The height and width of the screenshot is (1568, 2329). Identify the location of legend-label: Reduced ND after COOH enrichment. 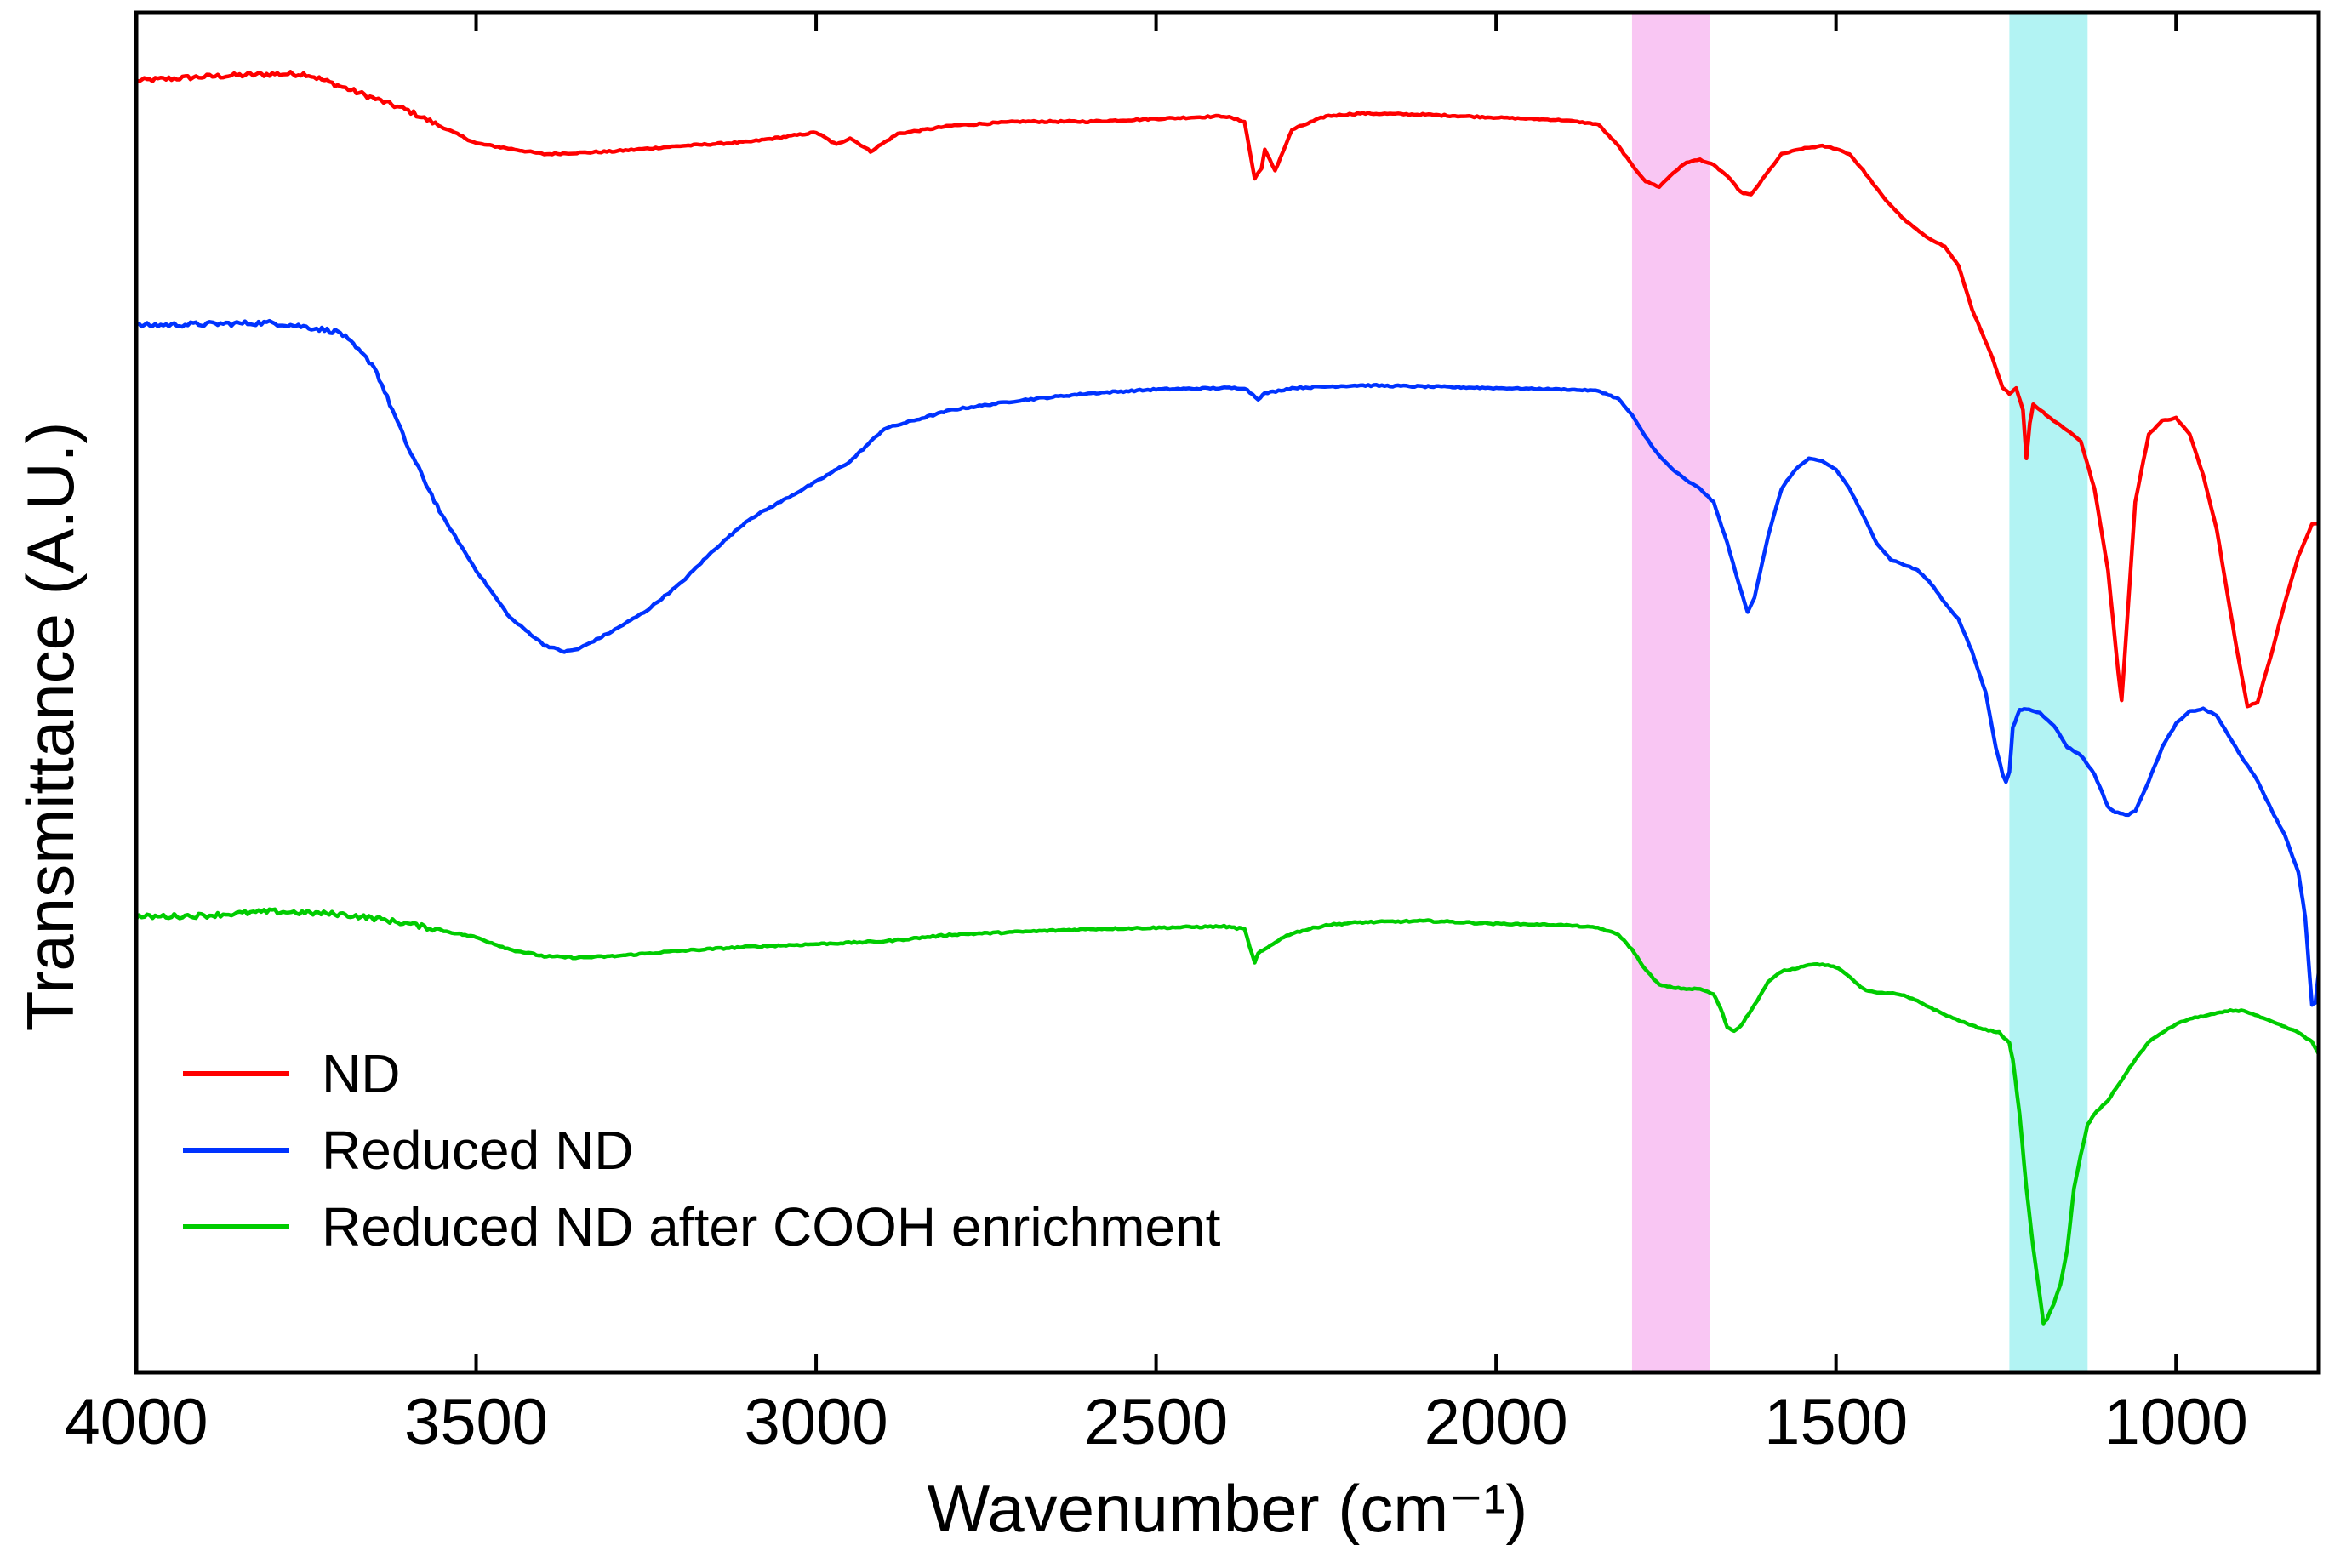
(772, 1226).